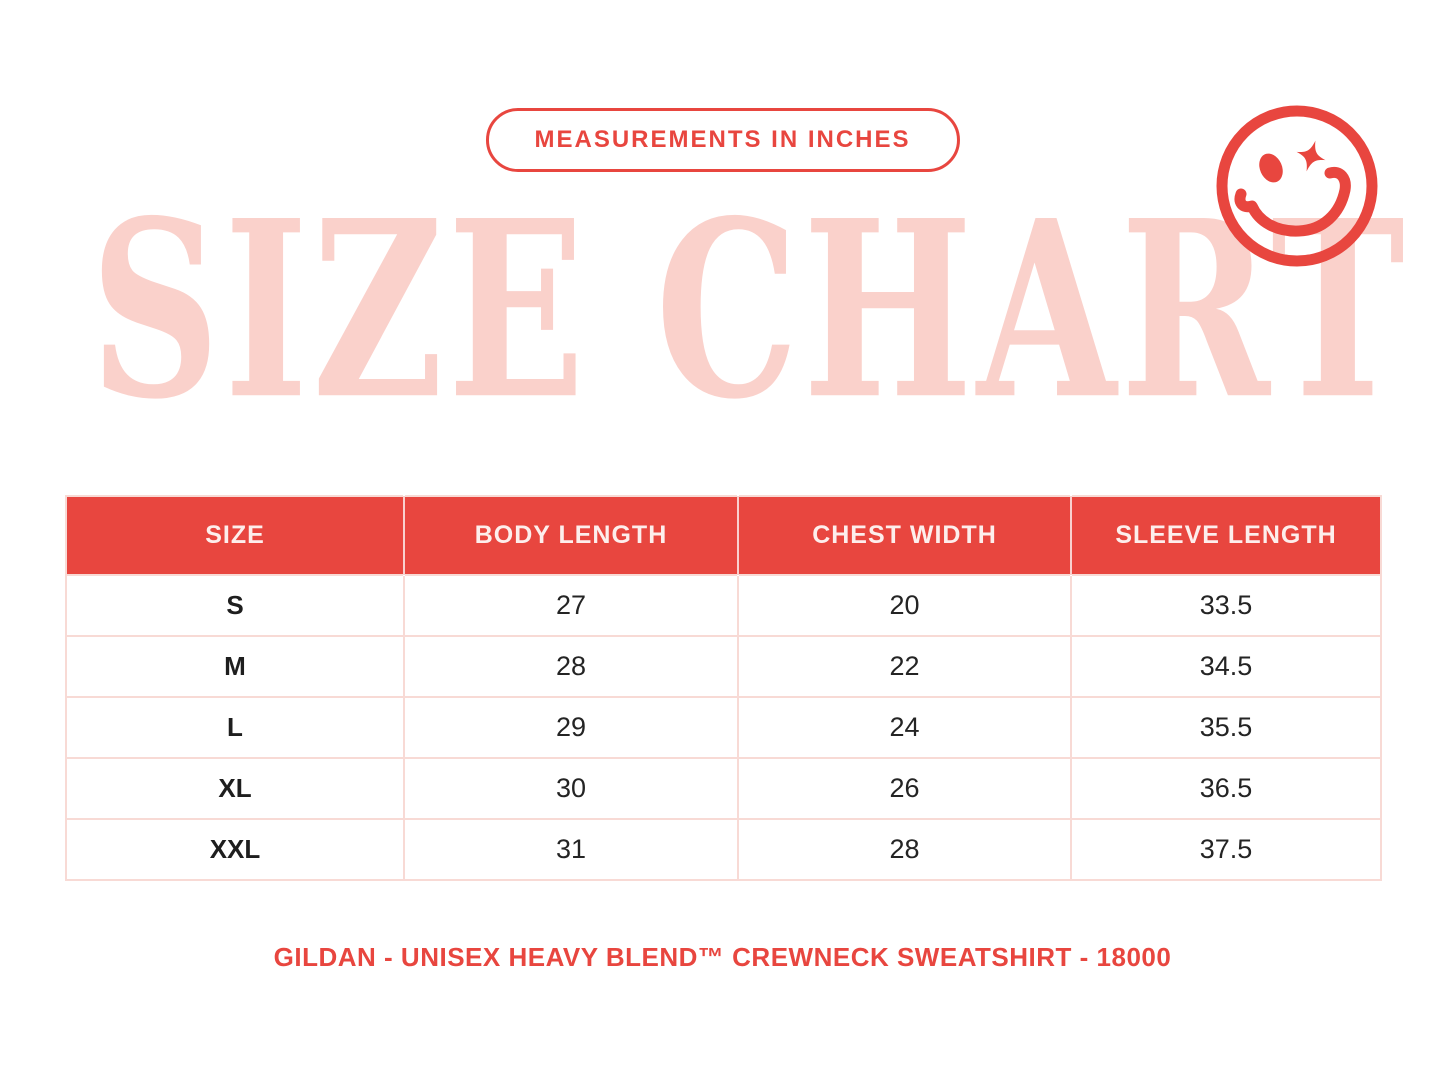  I want to click on cell-chest-width: 26, so click(904, 788).